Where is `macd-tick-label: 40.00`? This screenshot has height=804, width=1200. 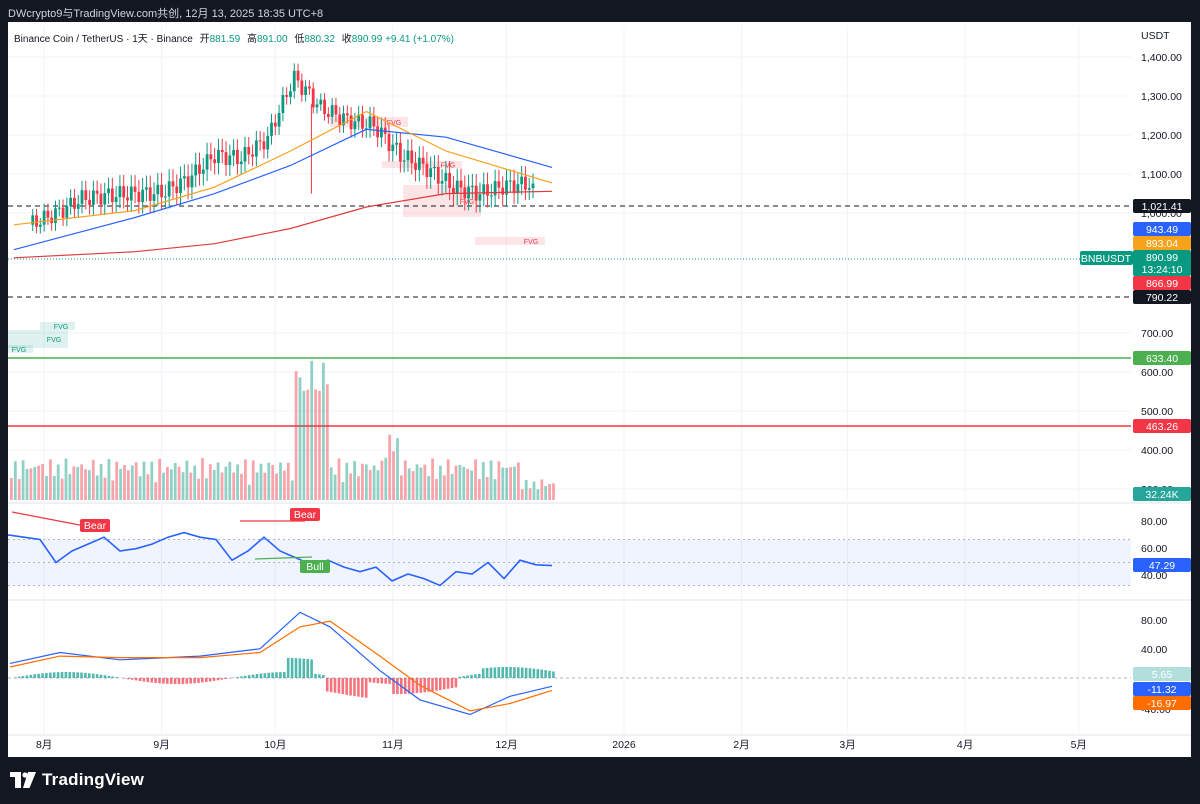
macd-tick-label: 40.00 is located at coordinates (1154, 650).